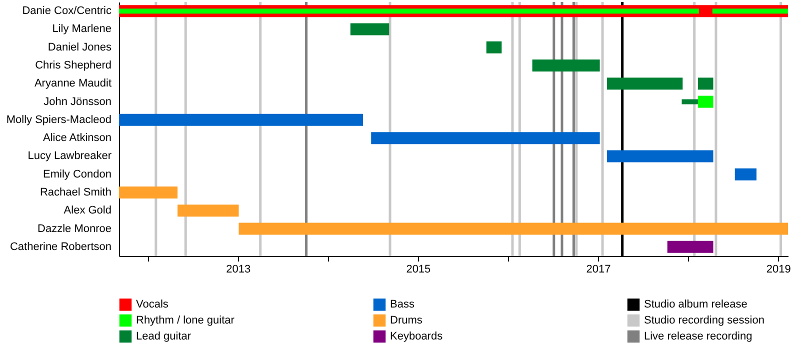  What do you see at coordinates (185, 320) in the screenshot?
I see `legend-label: Rhythm / lone guitar` at bounding box center [185, 320].